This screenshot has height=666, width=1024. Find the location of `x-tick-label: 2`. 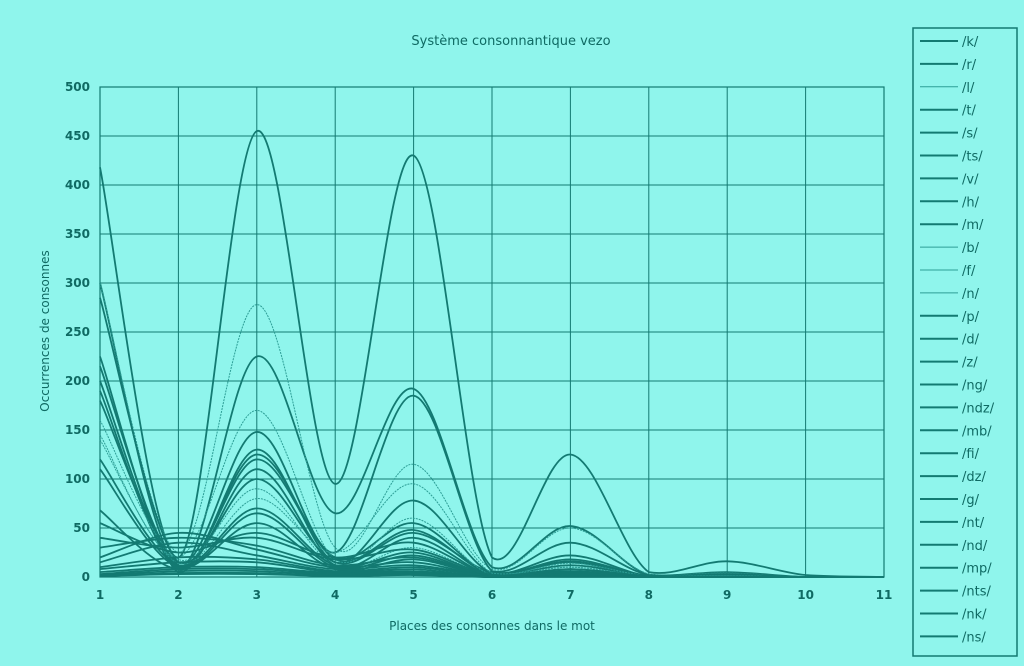

x-tick-label: 2 is located at coordinates (178, 595).